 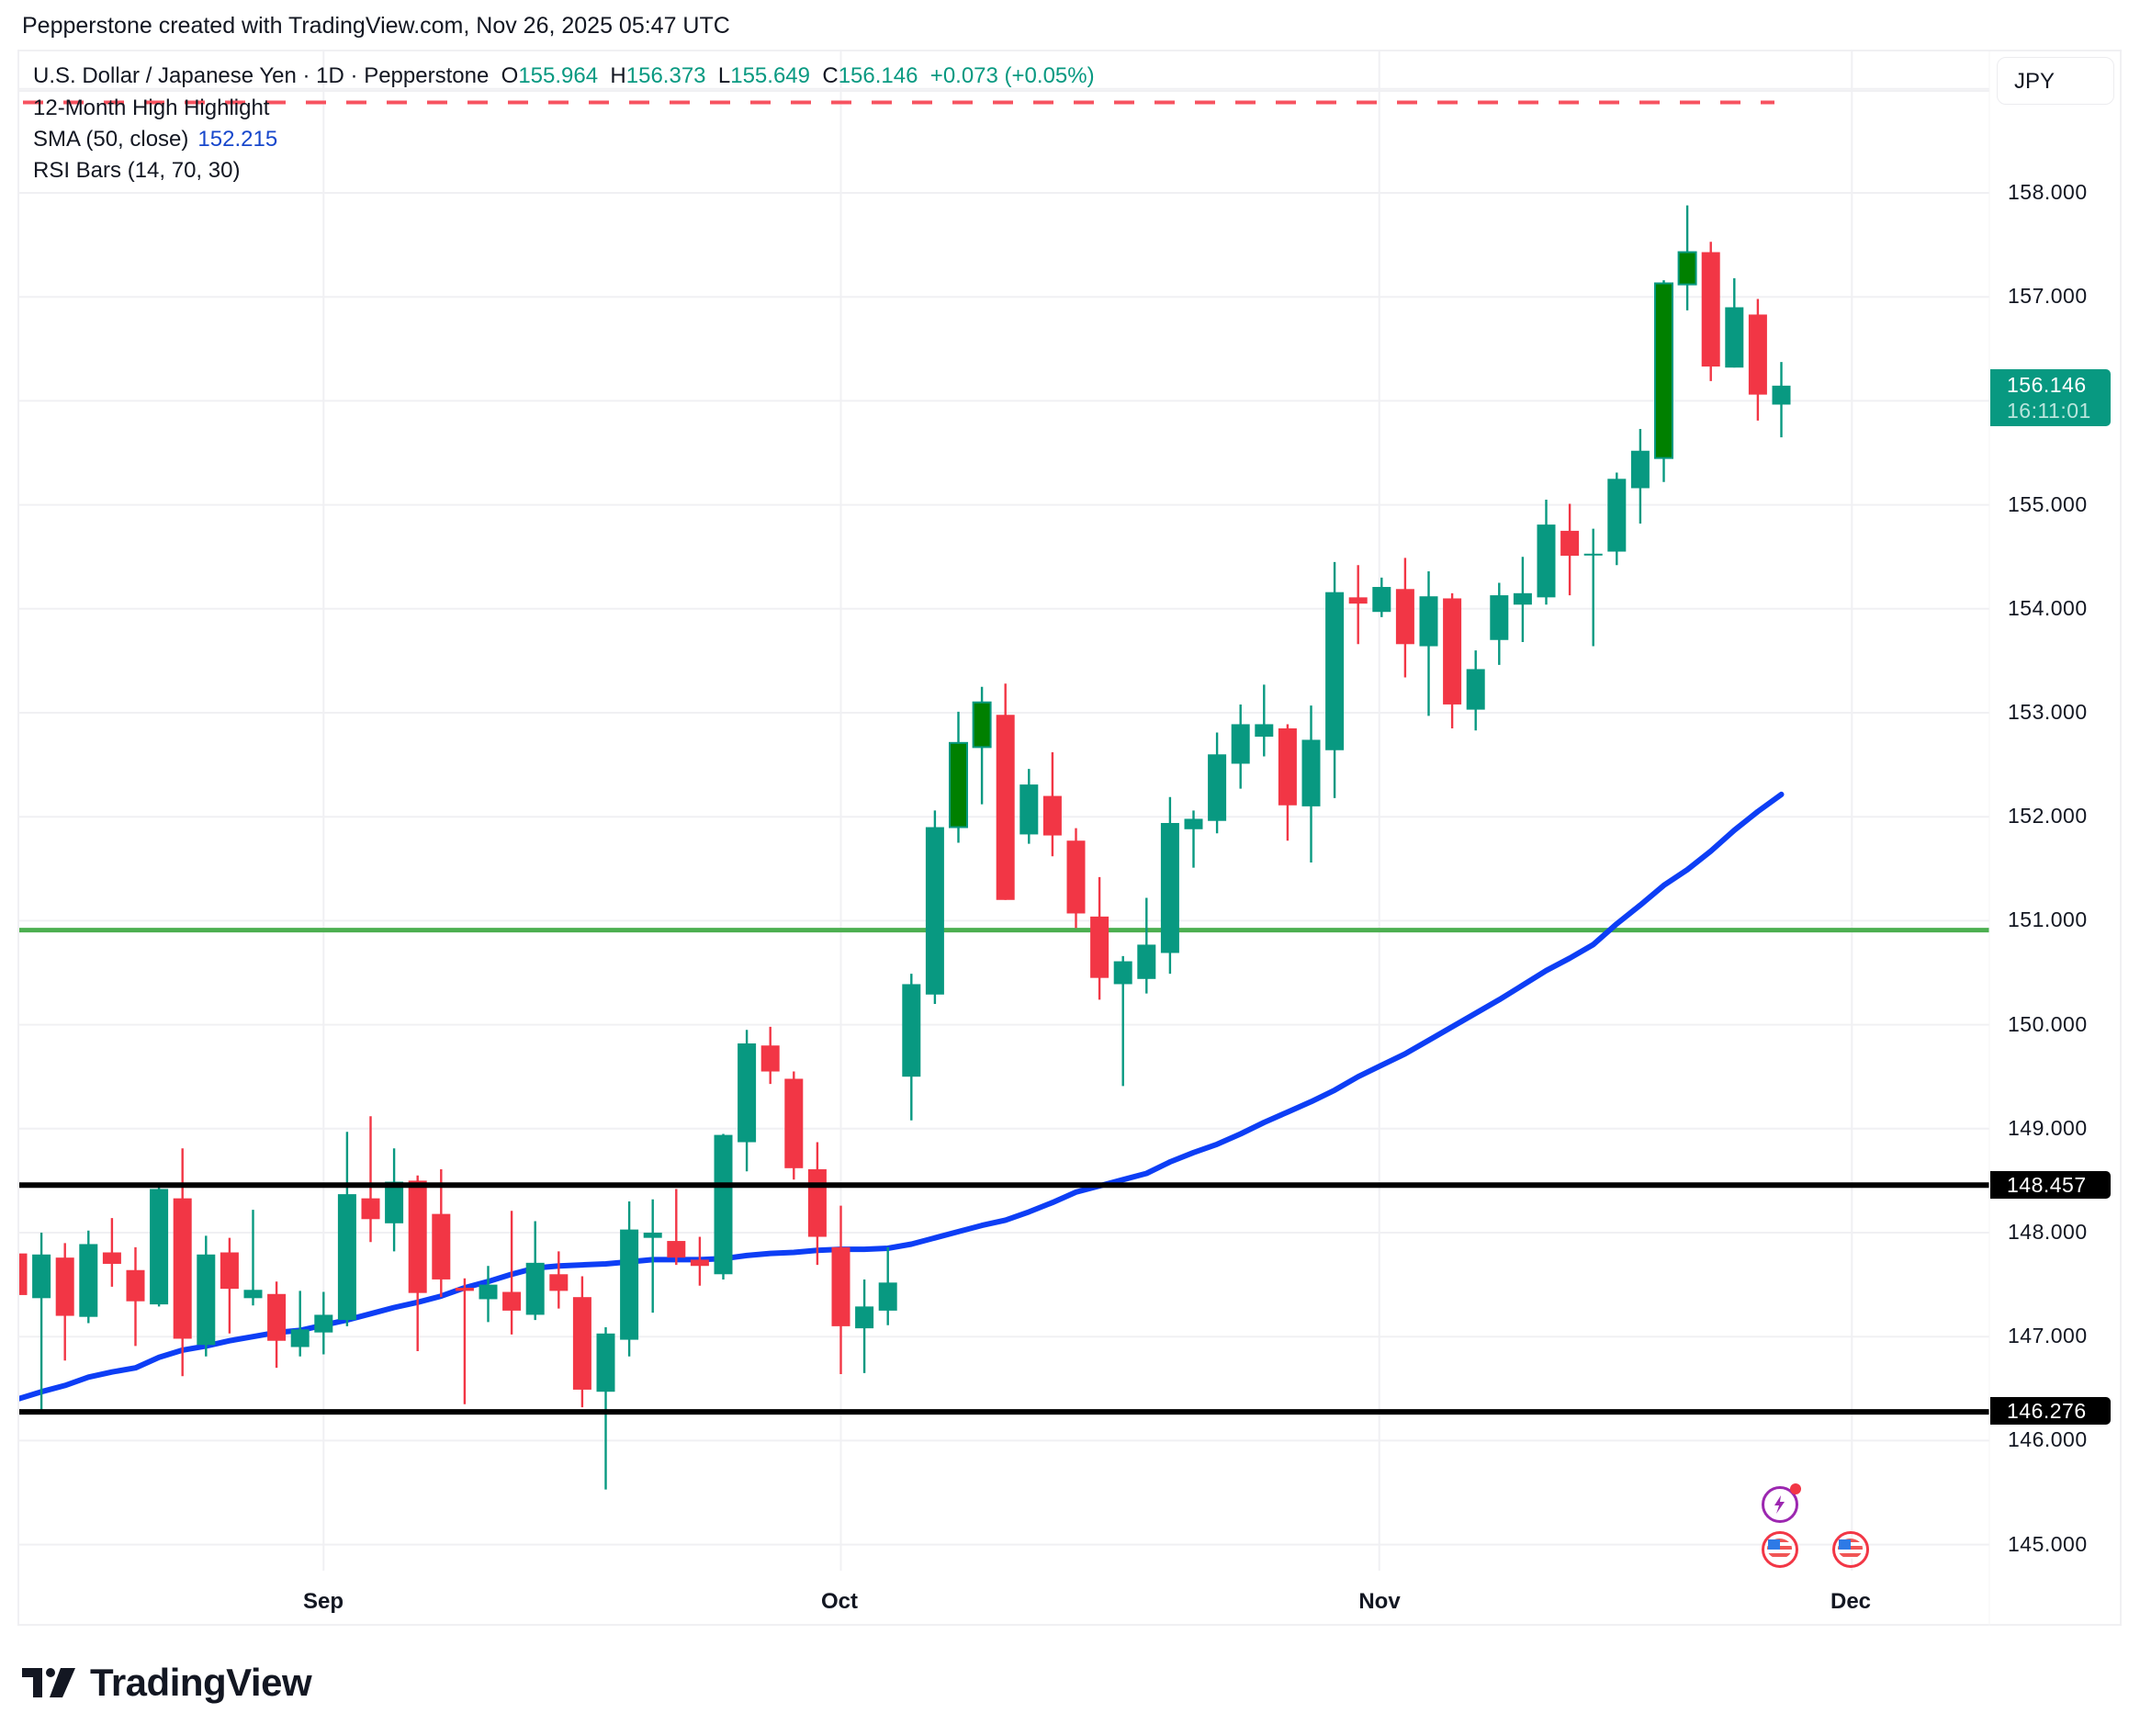 I want to click on price-axis-tick: 154.000, so click(x=2048, y=607).